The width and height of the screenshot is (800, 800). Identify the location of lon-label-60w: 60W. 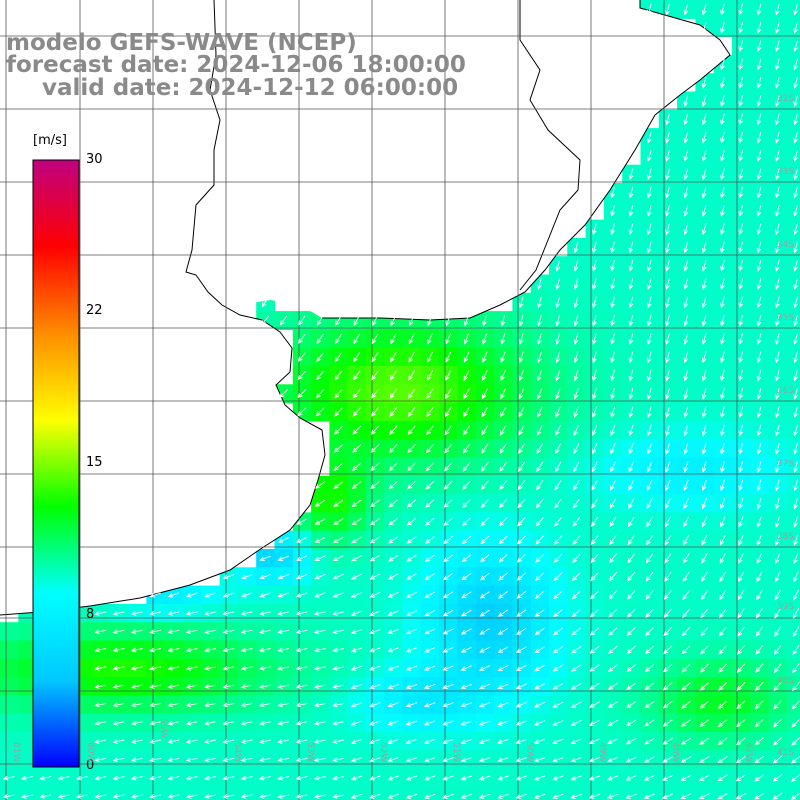
(90, 752).